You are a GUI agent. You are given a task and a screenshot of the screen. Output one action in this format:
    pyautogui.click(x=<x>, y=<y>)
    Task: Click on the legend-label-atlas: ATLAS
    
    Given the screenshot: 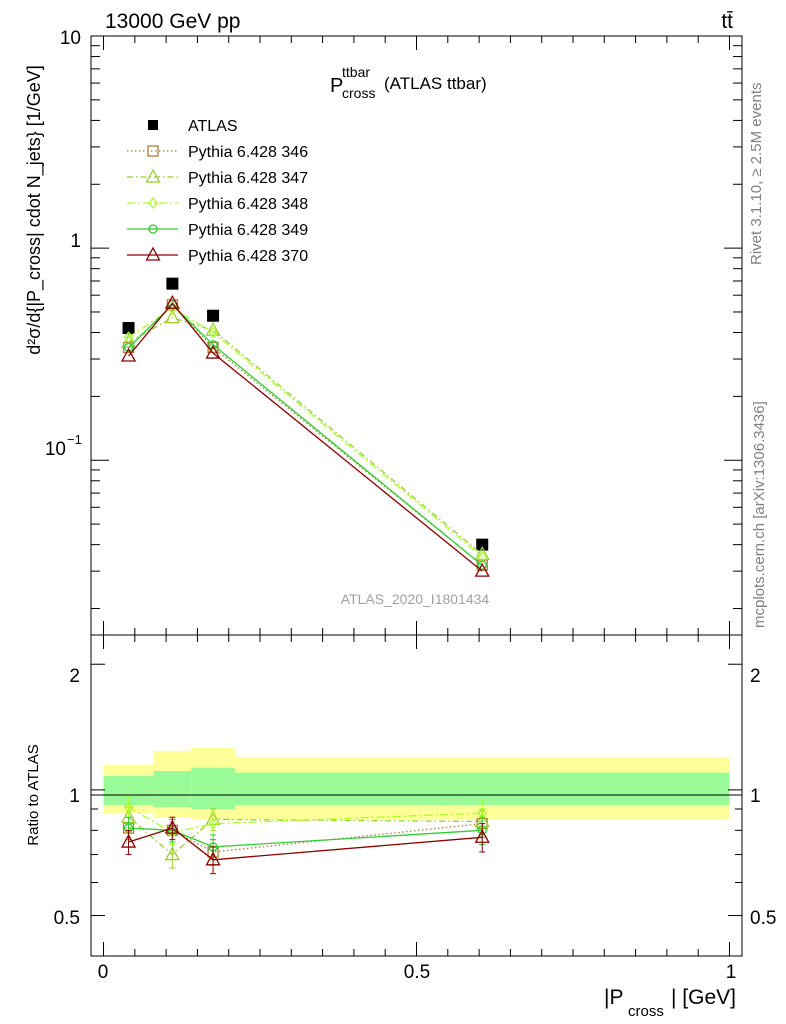 What is the action you would take?
    pyautogui.click(x=213, y=126)
    